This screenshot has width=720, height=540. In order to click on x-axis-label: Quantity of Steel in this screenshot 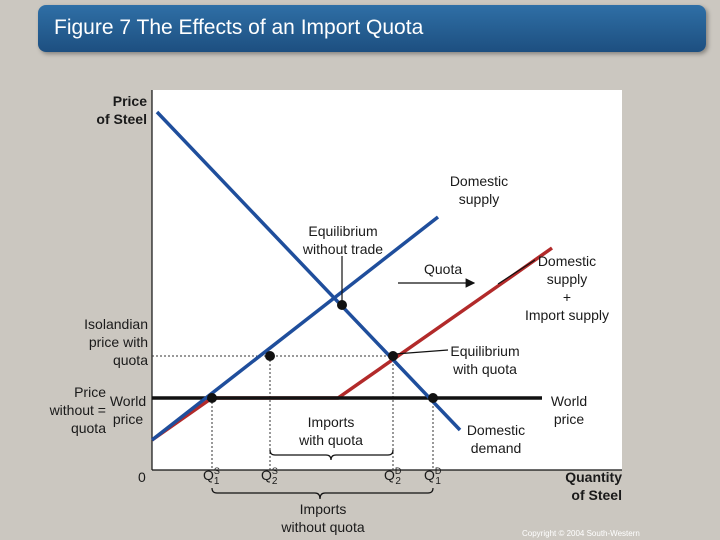, I will do `click(593, 486)`.